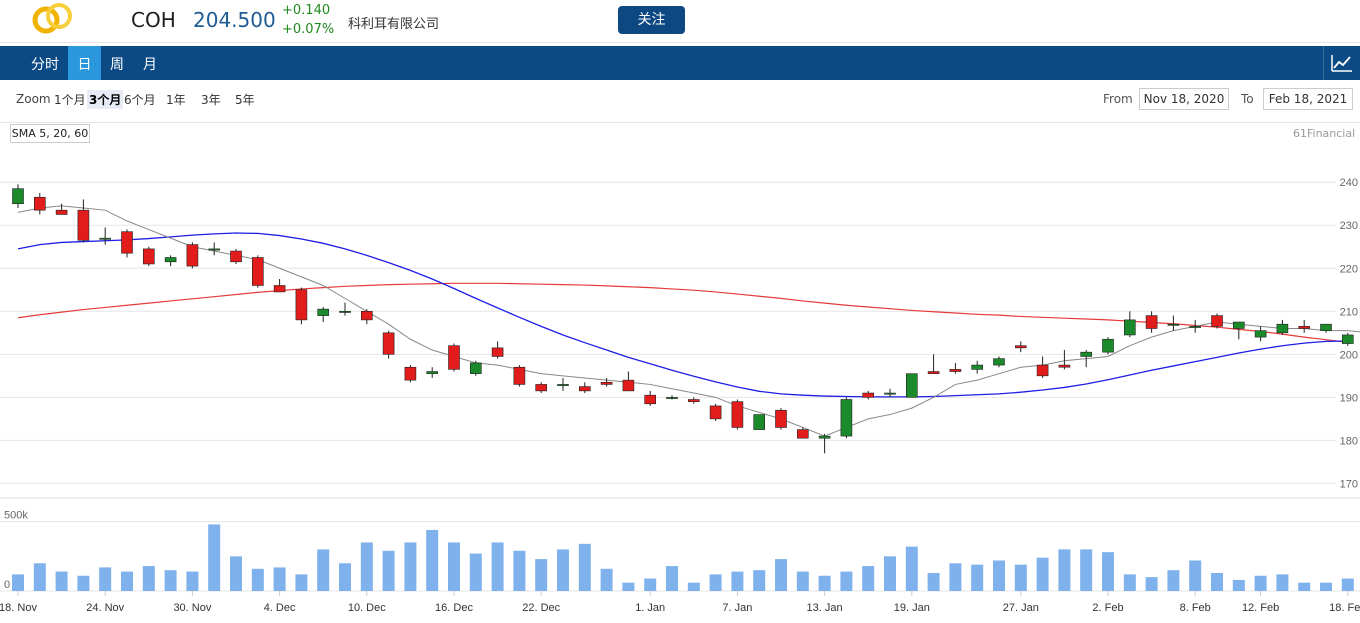 The image size is (1360, 623). What do you see at coordinates (1349, 183) in the screenshot?
I see `price-tick-label: 240` at bounding box center [1349, 183].